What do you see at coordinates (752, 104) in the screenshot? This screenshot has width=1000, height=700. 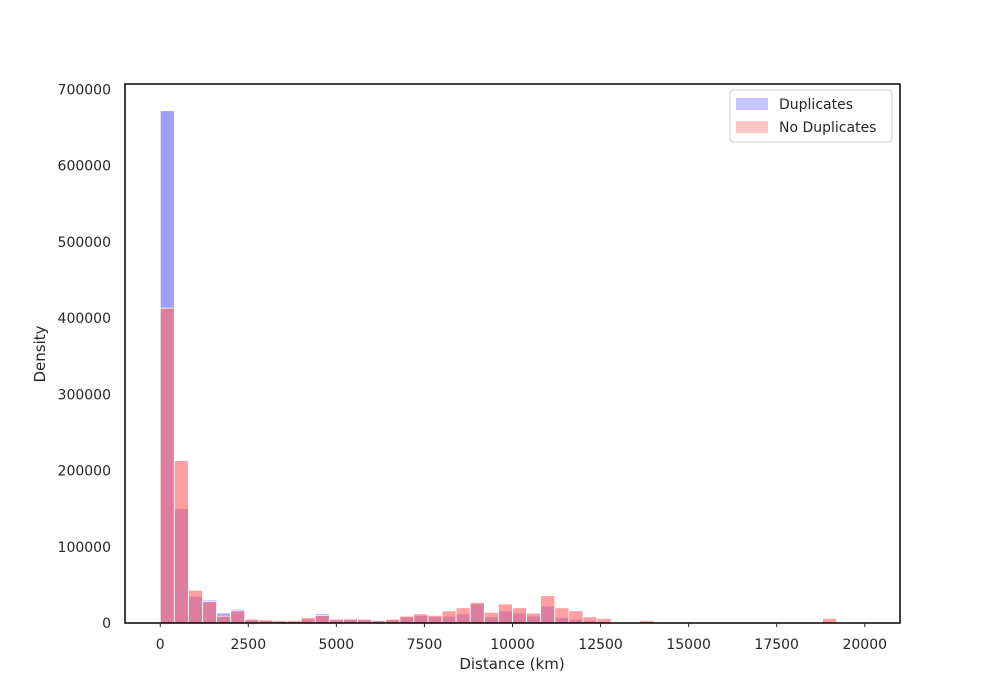 I see `legend-swatch-duplicates` at bounding box center [752, 104].